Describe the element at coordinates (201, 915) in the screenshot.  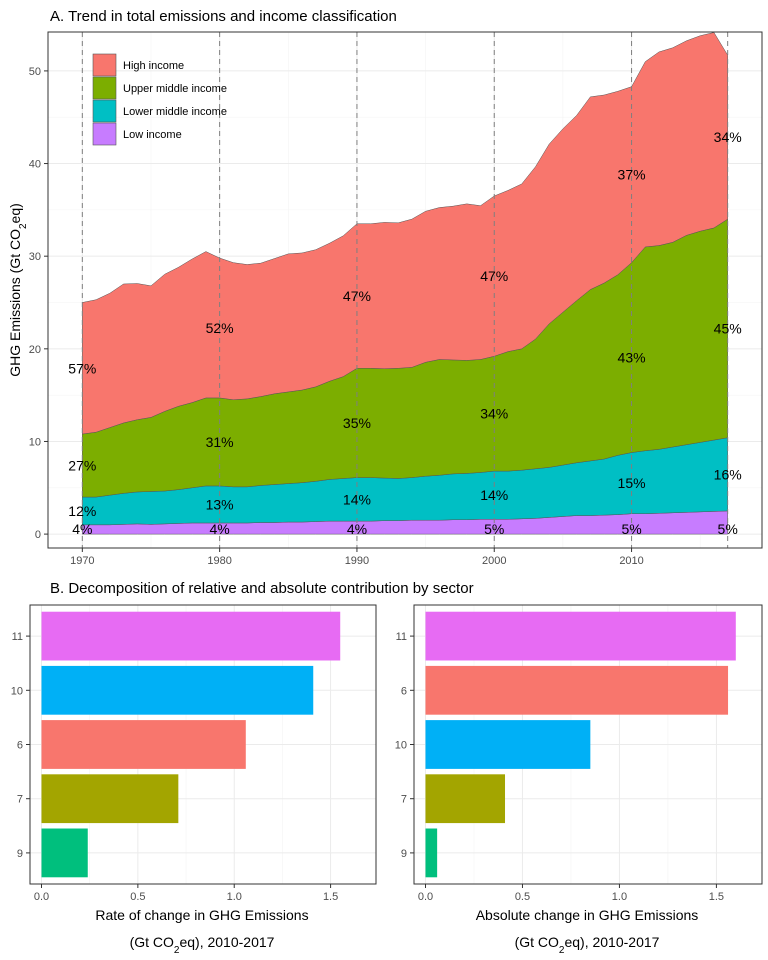
I see `panel-b-left-x-axis-title: Rate of change in GHG Emissions` at that location.